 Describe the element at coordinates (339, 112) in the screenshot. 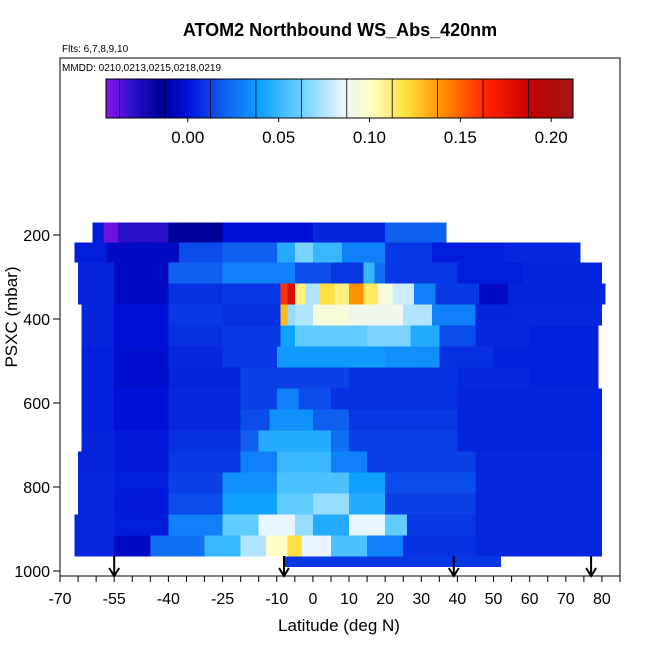

I see `colorbar: 0.00 0.05 0.10 0.15 0.20` at that location.